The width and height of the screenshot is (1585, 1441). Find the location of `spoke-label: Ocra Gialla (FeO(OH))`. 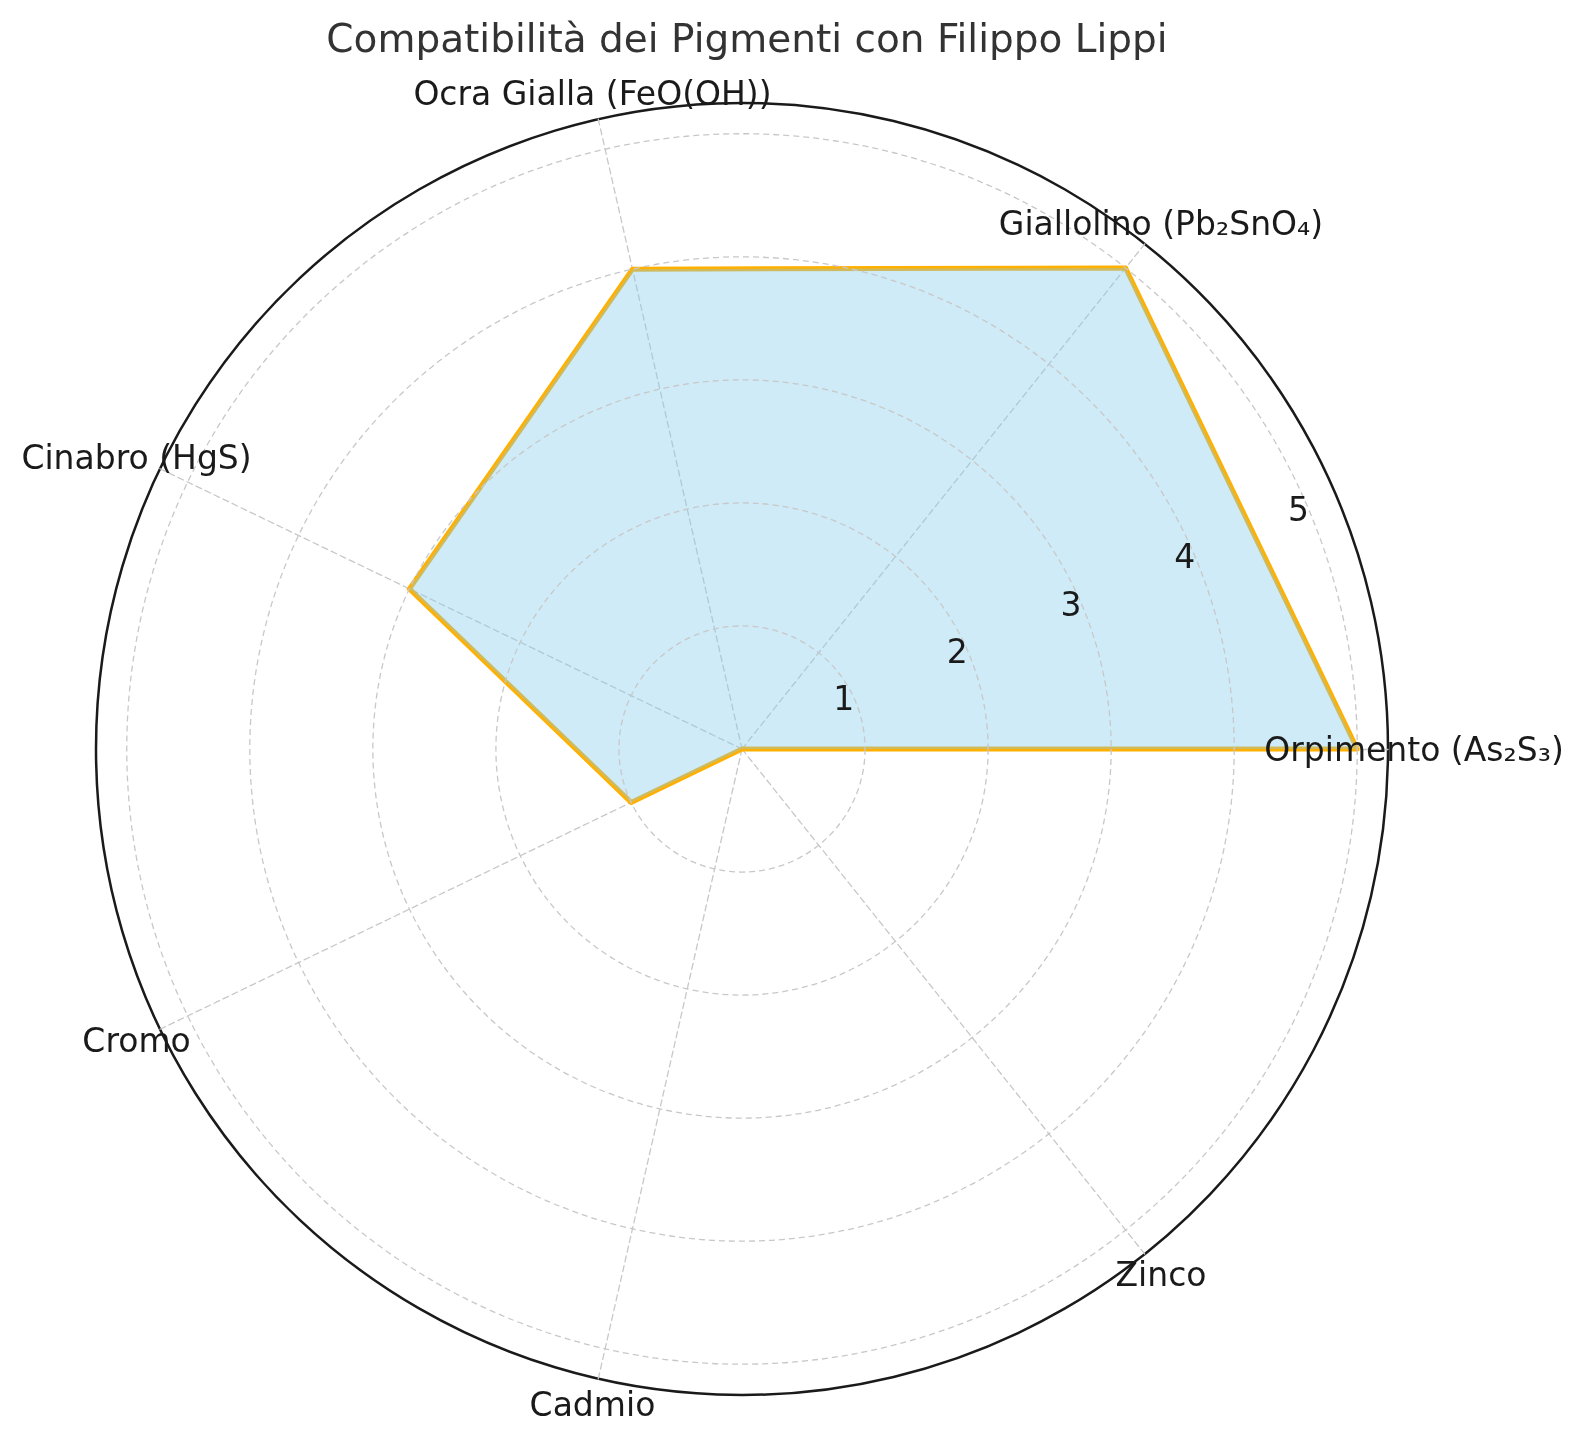

spoke-label: Ocra Gialla (FeO(OH)) is located at coordinates (592, 94).